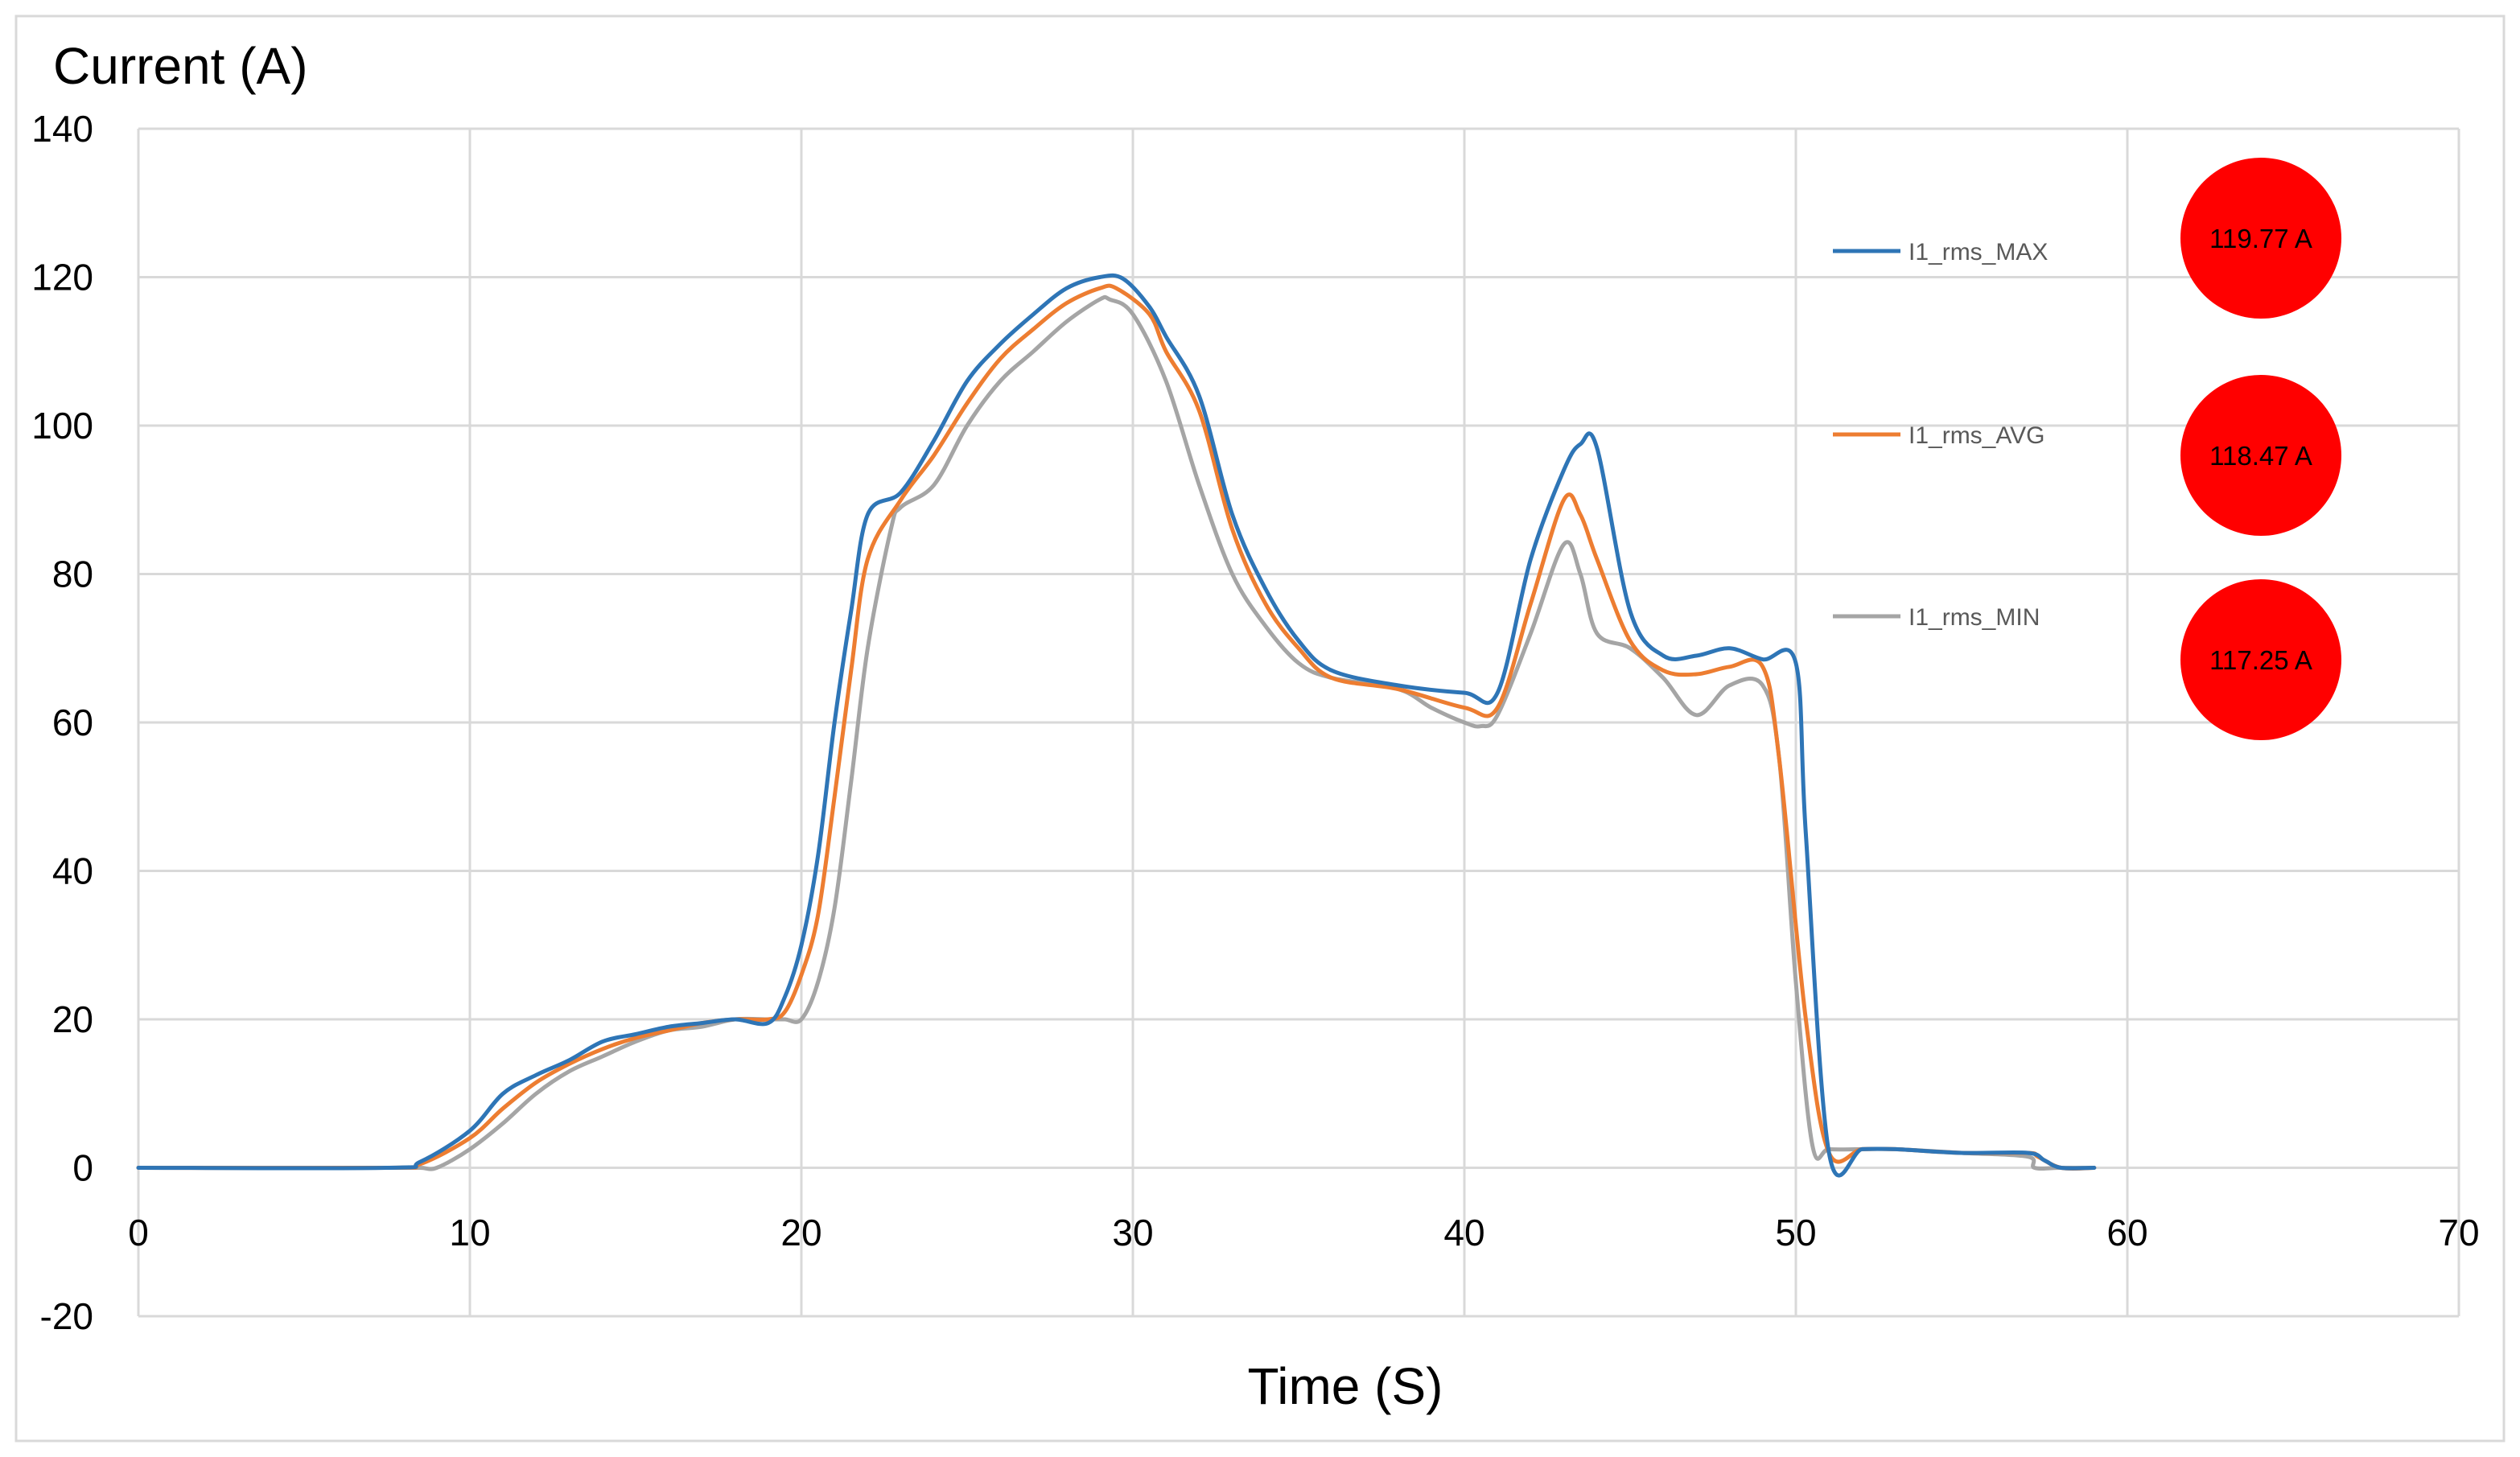 The height and width of the screenshot is (1457, 2520). Describe the element at coordinates (139, 1232) in the screenshot. I see `x-tick-label: 0` at that location.